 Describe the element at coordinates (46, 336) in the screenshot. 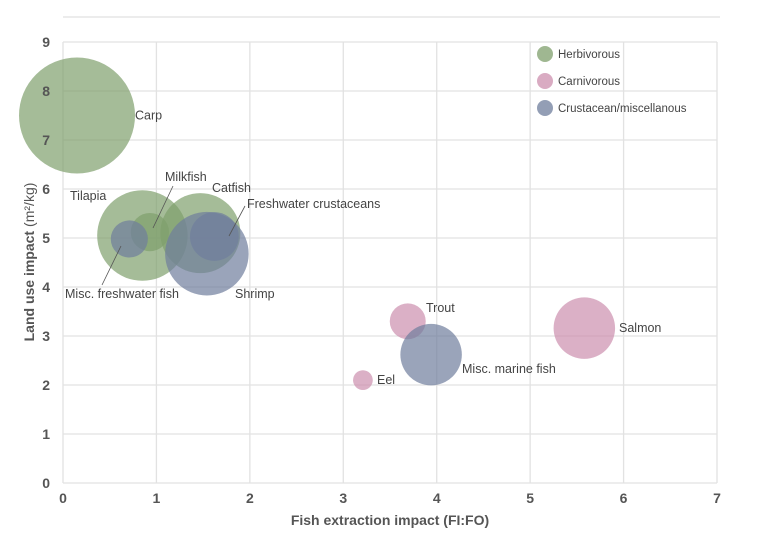

I see `y-tick-label: 3` at that location.